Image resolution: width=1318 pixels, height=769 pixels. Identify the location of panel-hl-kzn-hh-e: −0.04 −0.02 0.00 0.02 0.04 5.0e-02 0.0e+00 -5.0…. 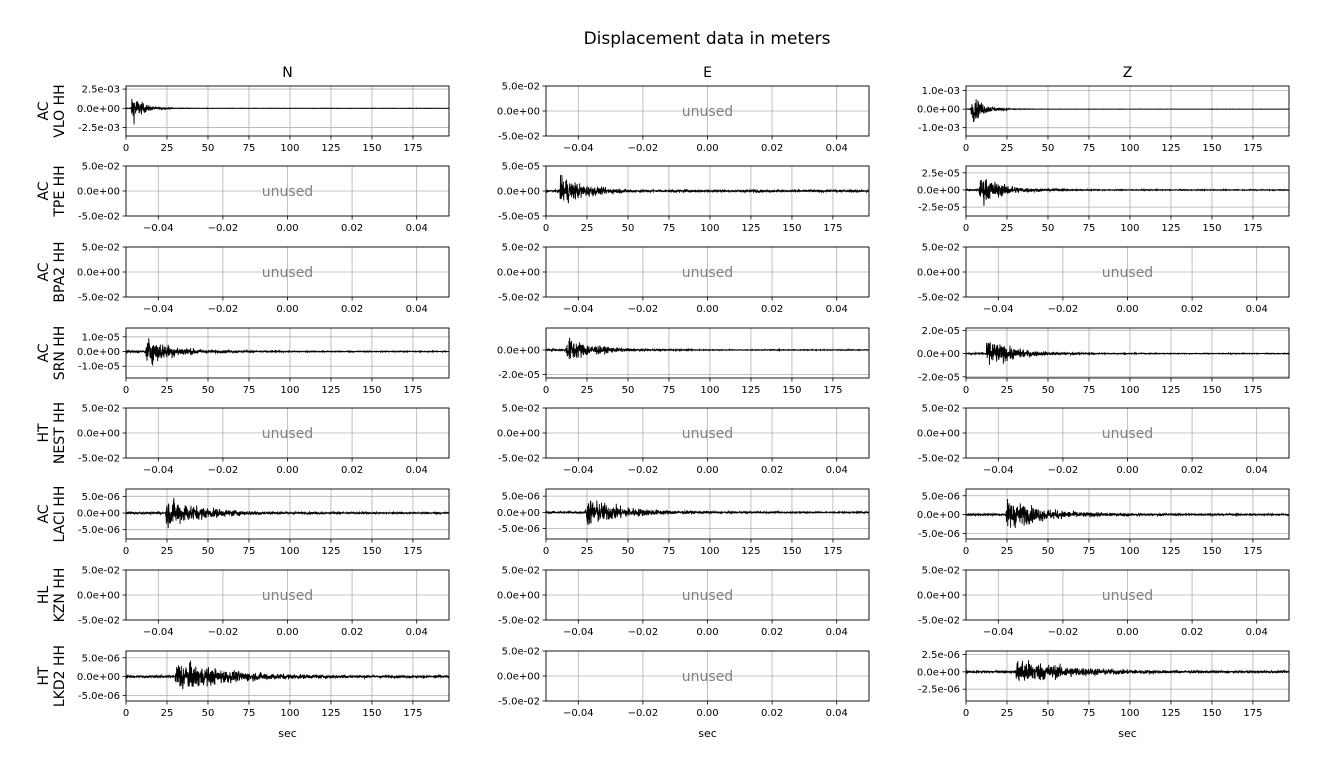
(683, 602).